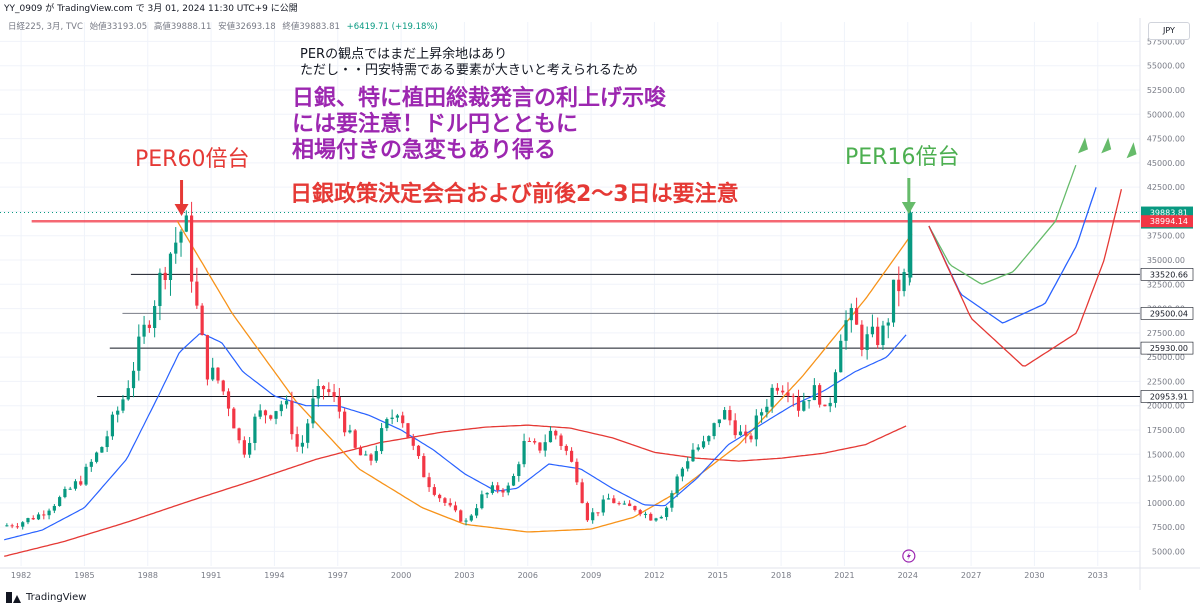 The image size is (1200, 608). Describe the element at coordinates (1166, 357) in the screenshot. I see `y-tick-label: 25000.00` at that location.